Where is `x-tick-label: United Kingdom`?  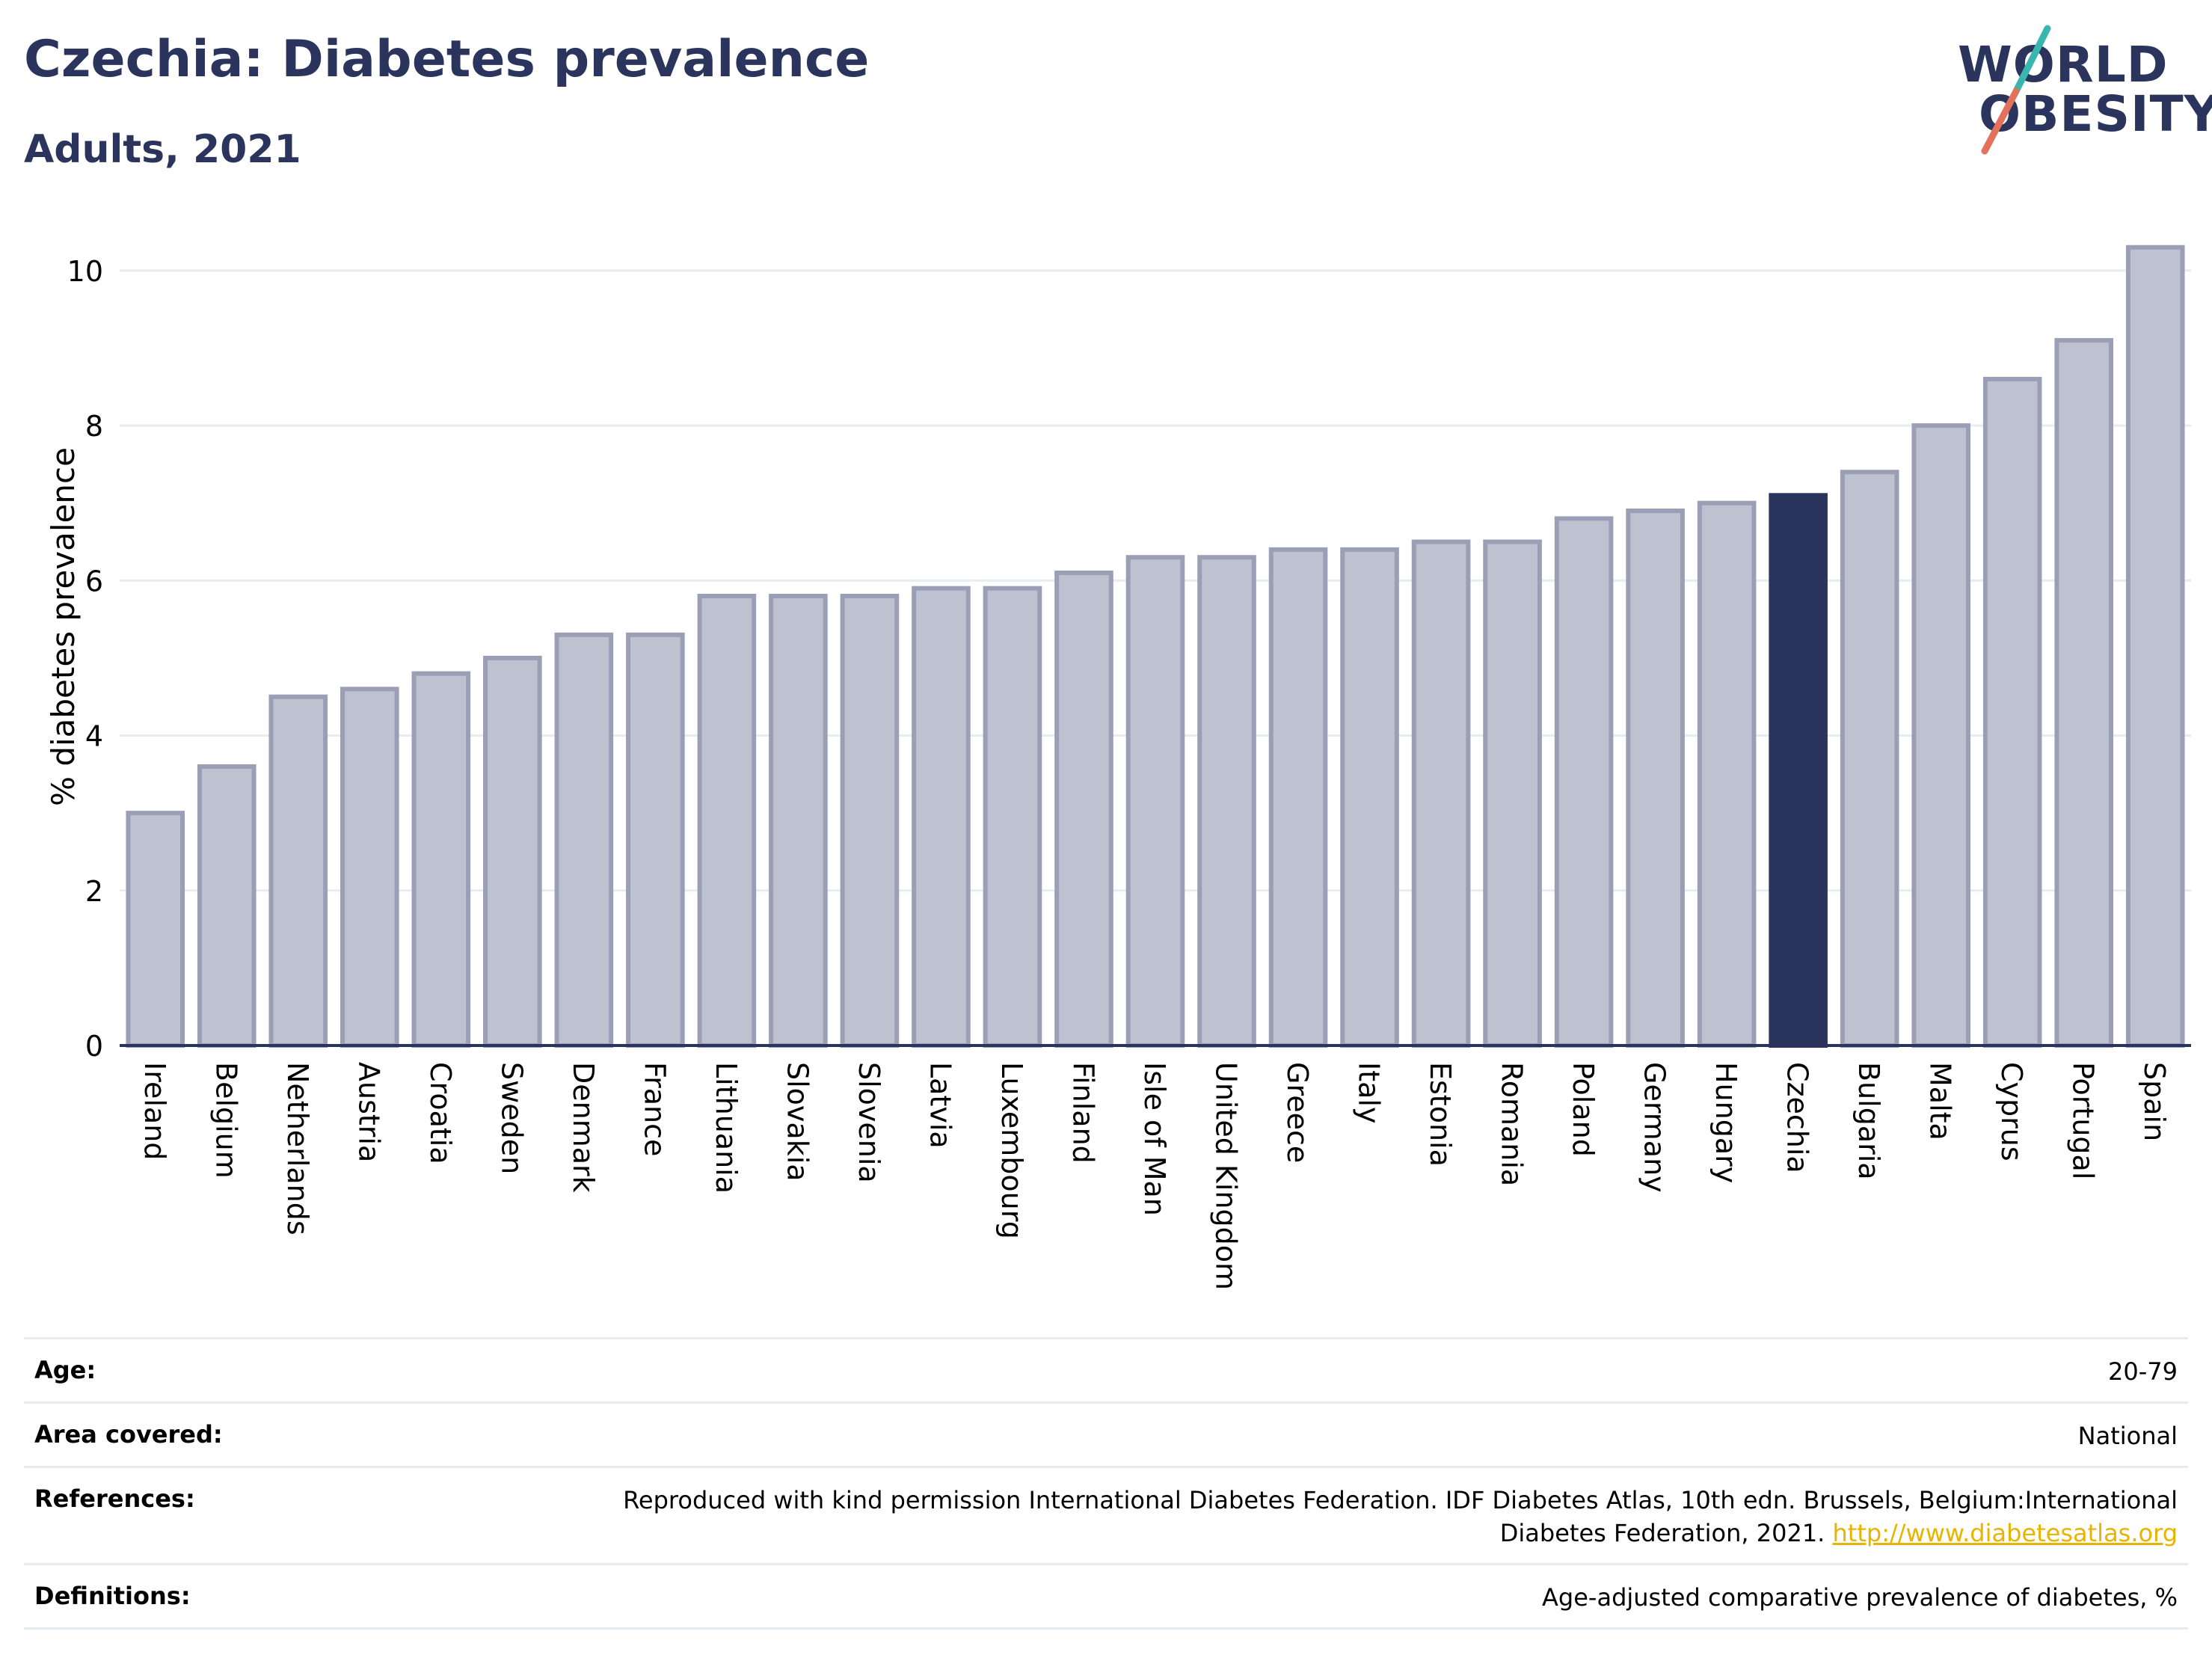
x-tick-label: United Kingdom is located at coordinates (1226, 1176).